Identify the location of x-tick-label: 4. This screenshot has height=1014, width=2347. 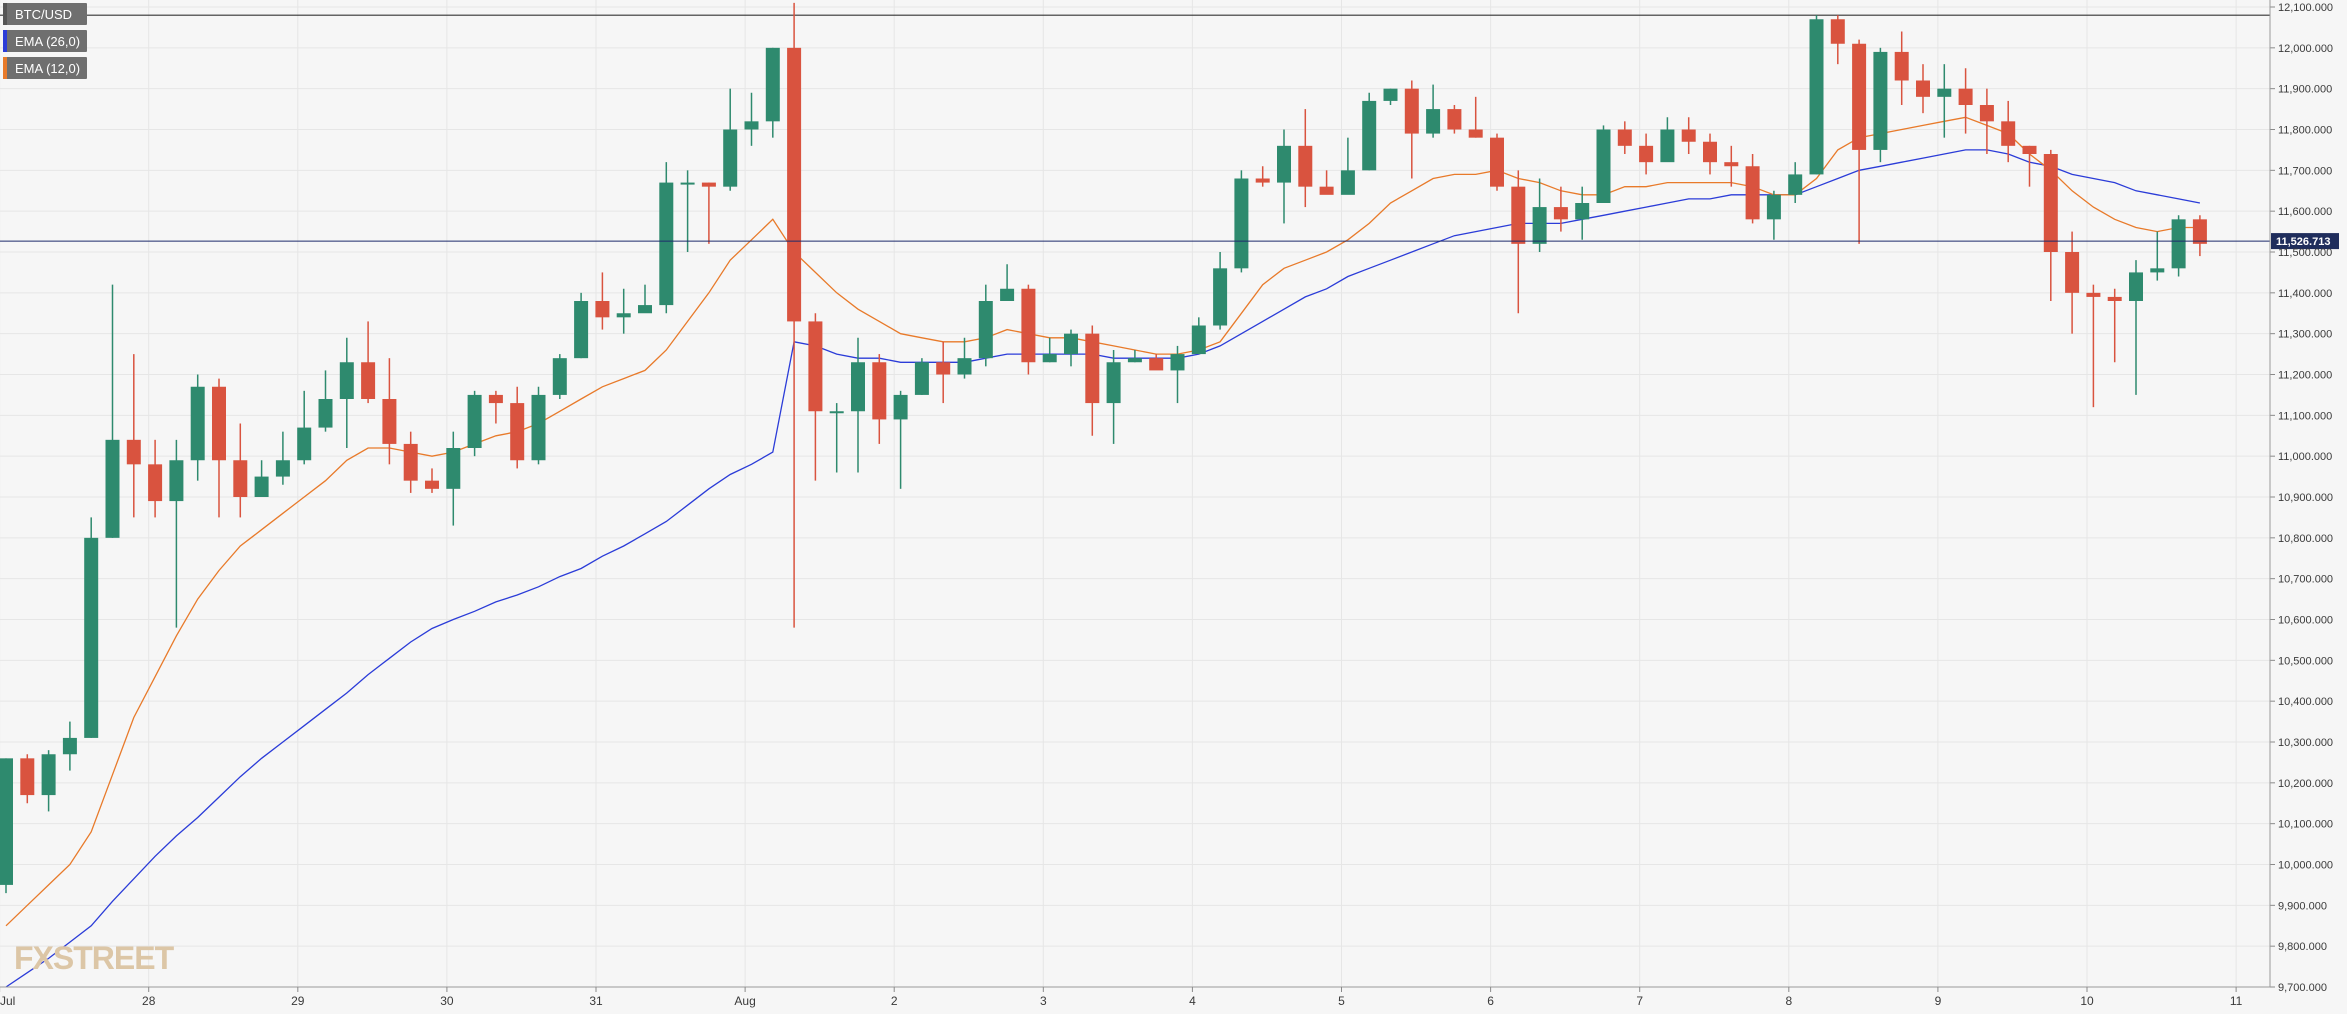
(1192, 1001).